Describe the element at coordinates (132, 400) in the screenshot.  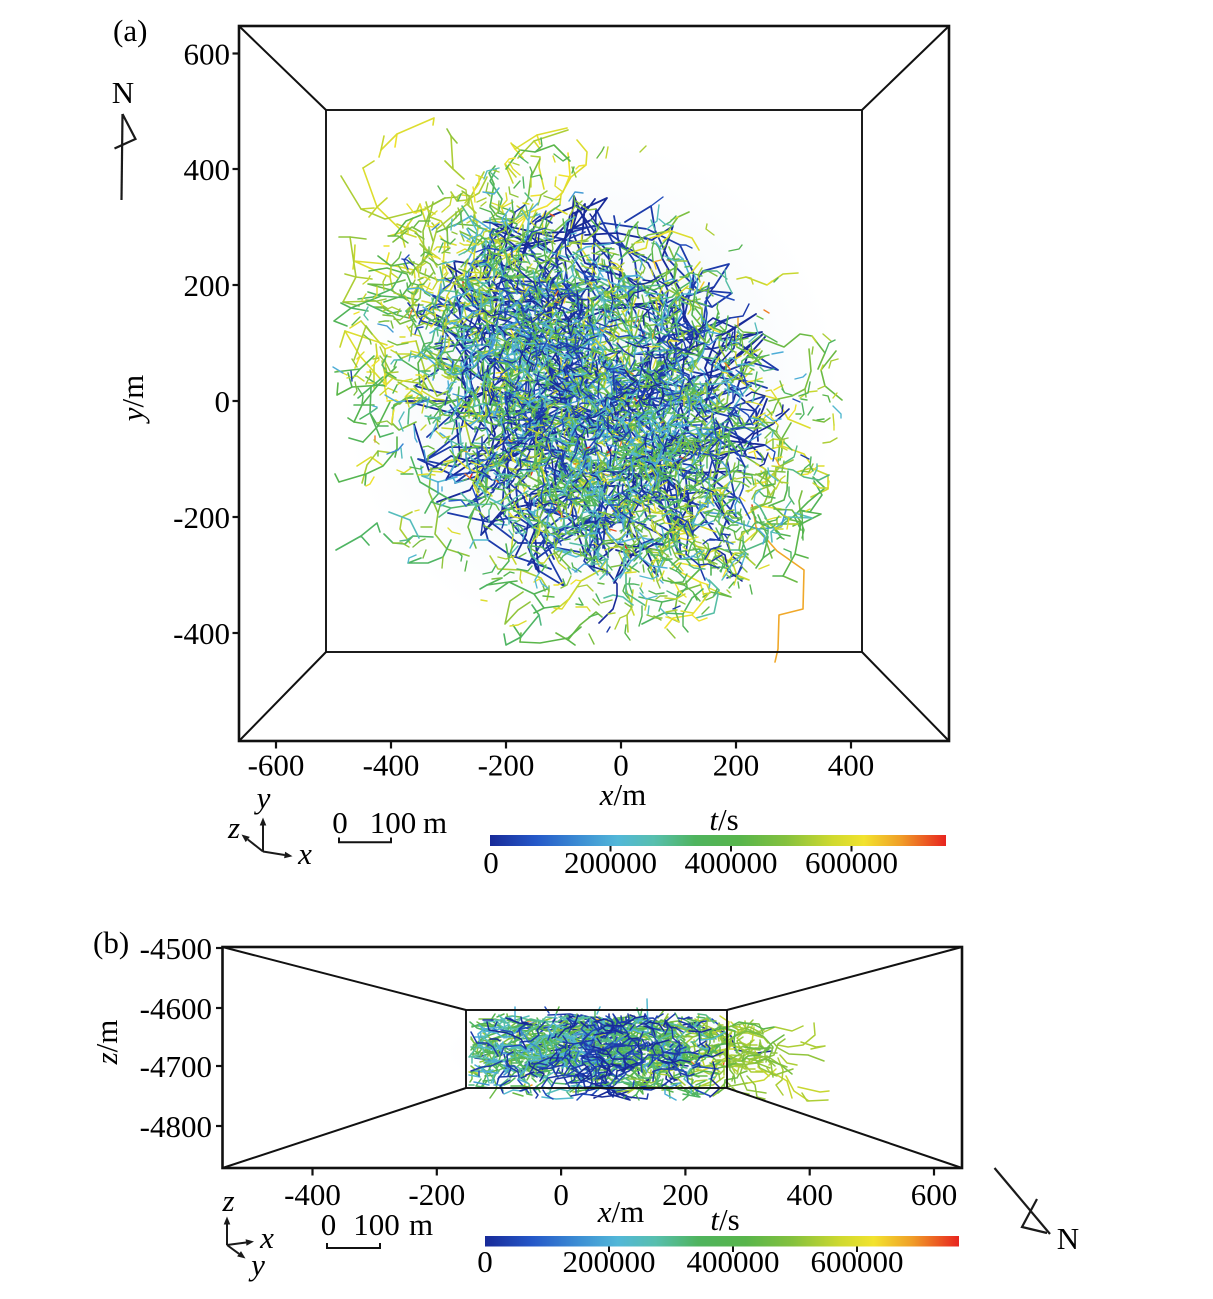
I see `svg-text: y/m` at that location.